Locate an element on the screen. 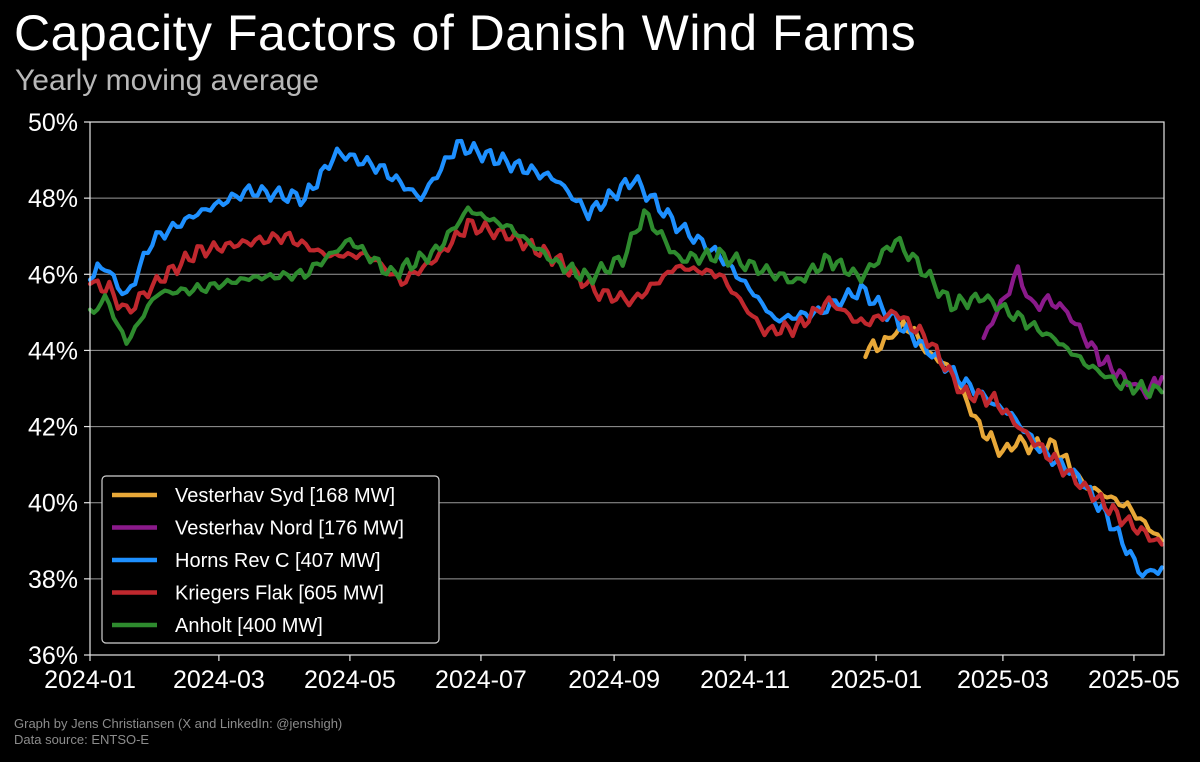 This screenshot has width=1200, height=762. x-tick-label: 2025-03 is located at coordinates (1003, 680).